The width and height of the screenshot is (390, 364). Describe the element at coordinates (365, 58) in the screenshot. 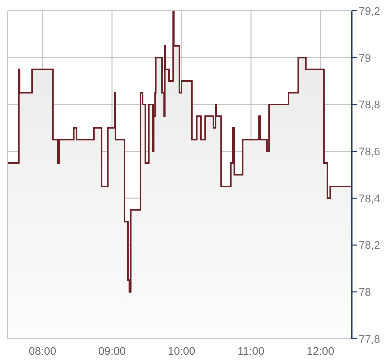

I see `y-tick-label: 79` at that location.